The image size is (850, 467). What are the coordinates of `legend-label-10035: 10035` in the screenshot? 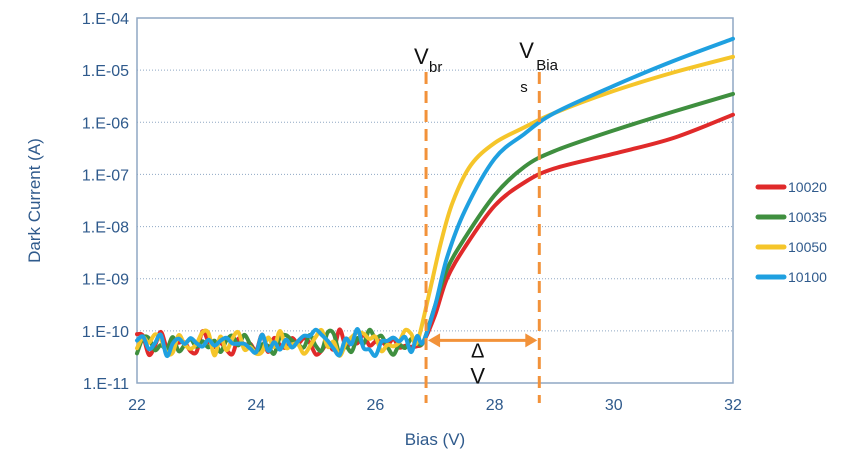 It's located at (807, 217).